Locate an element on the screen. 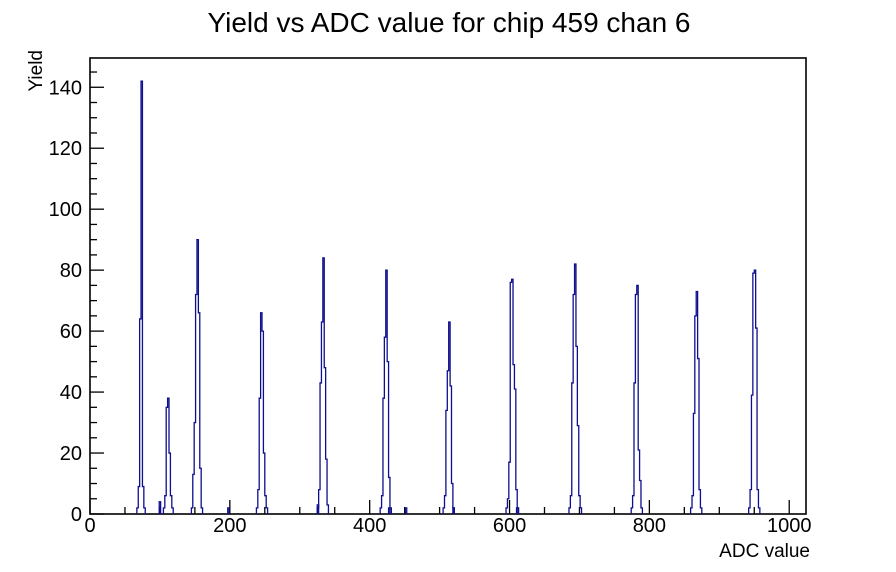  y-tick-label: 0 is located at coordinates (76, 515).